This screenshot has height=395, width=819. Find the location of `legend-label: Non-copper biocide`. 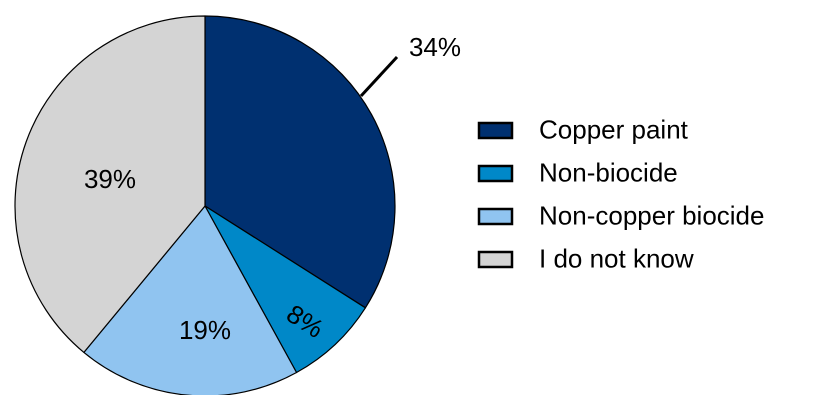

legend-label: Non-copper biocide is located at coordinates (651, 215).